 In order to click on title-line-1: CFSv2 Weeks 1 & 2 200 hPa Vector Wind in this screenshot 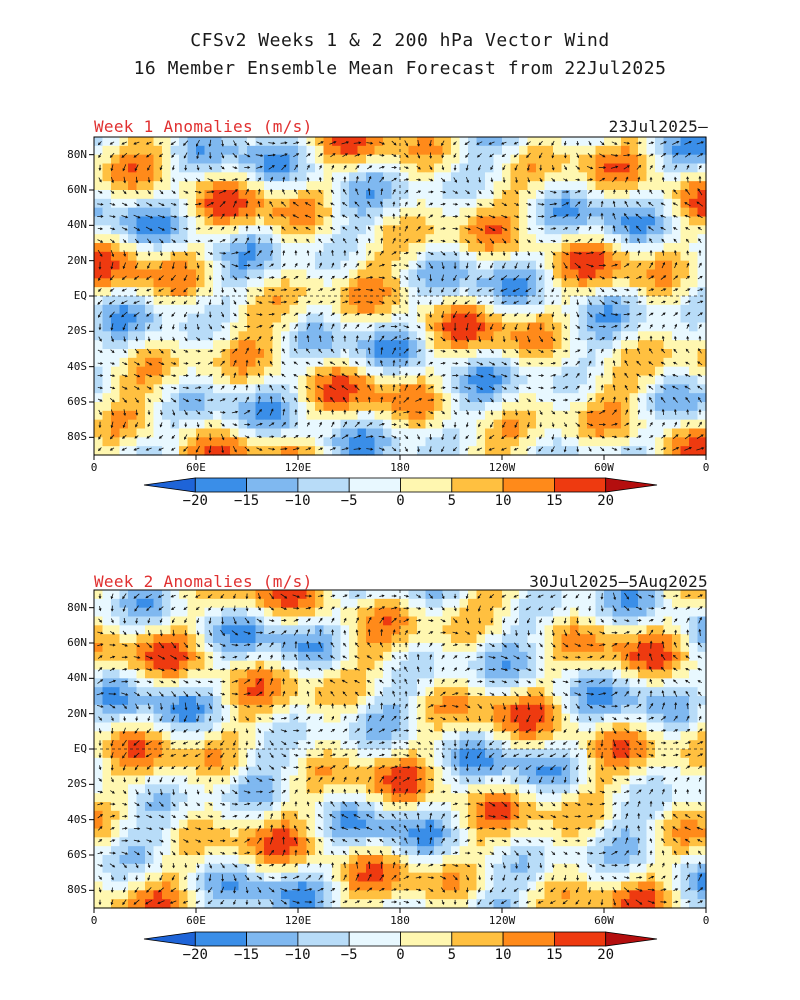, I will do `click(400, 40)`.